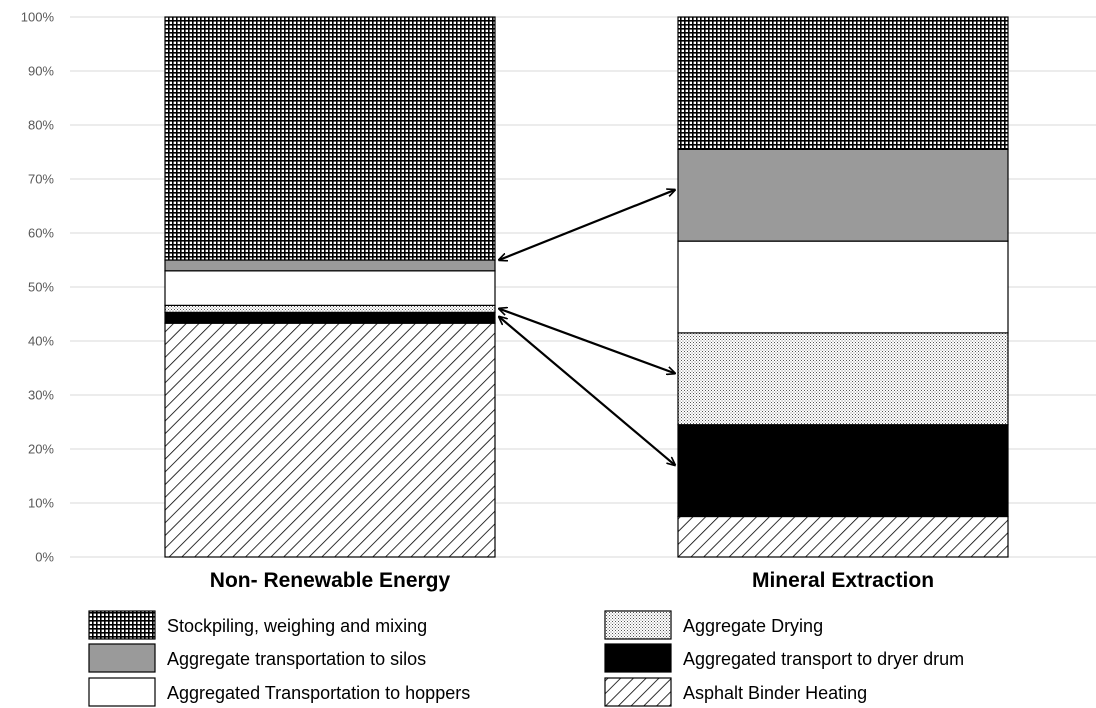 The image size is (1096, 708). Describe the element at coordinates (41, 179) in the screenshot. I see `y-tick-label: 70%` at that location.